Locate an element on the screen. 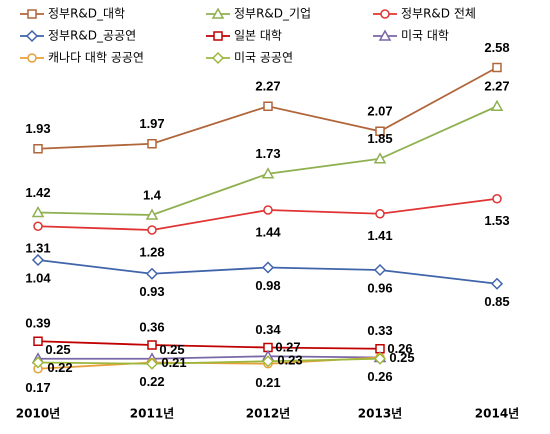 The image size is (550, 434). legend-label: 정부R&D_대학 is located at coordinates (86, 14).